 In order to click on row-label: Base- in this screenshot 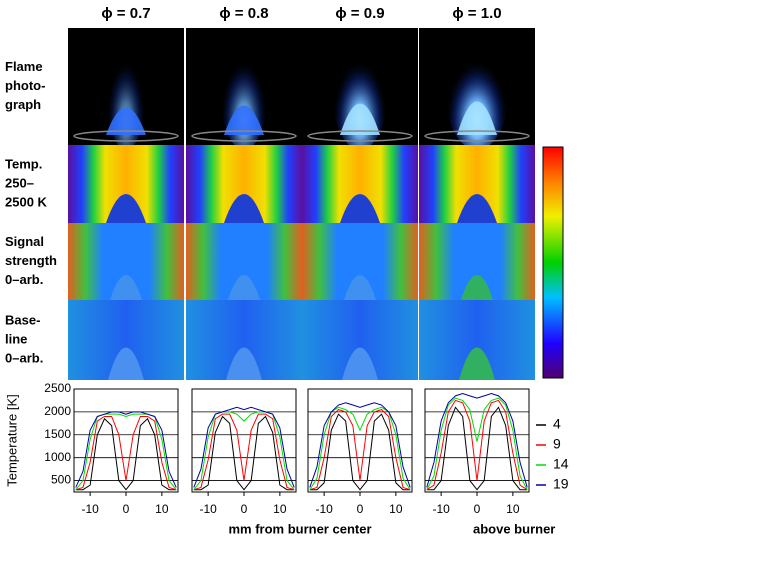, I will do `click(22, 319)`.